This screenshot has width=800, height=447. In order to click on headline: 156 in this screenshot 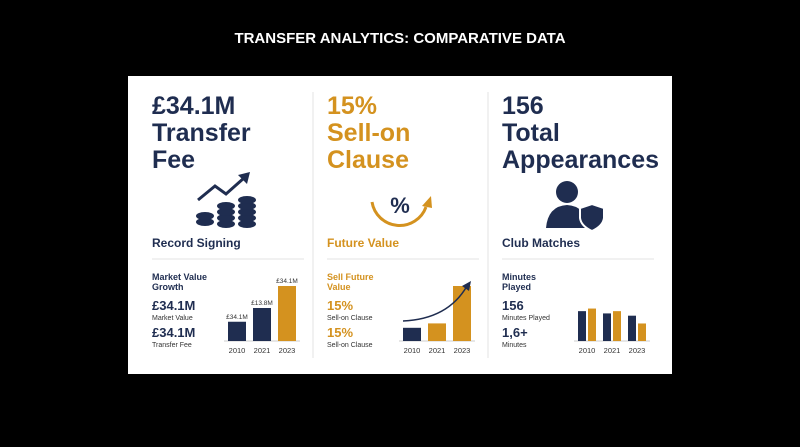, I will do `click(523, 106)`.